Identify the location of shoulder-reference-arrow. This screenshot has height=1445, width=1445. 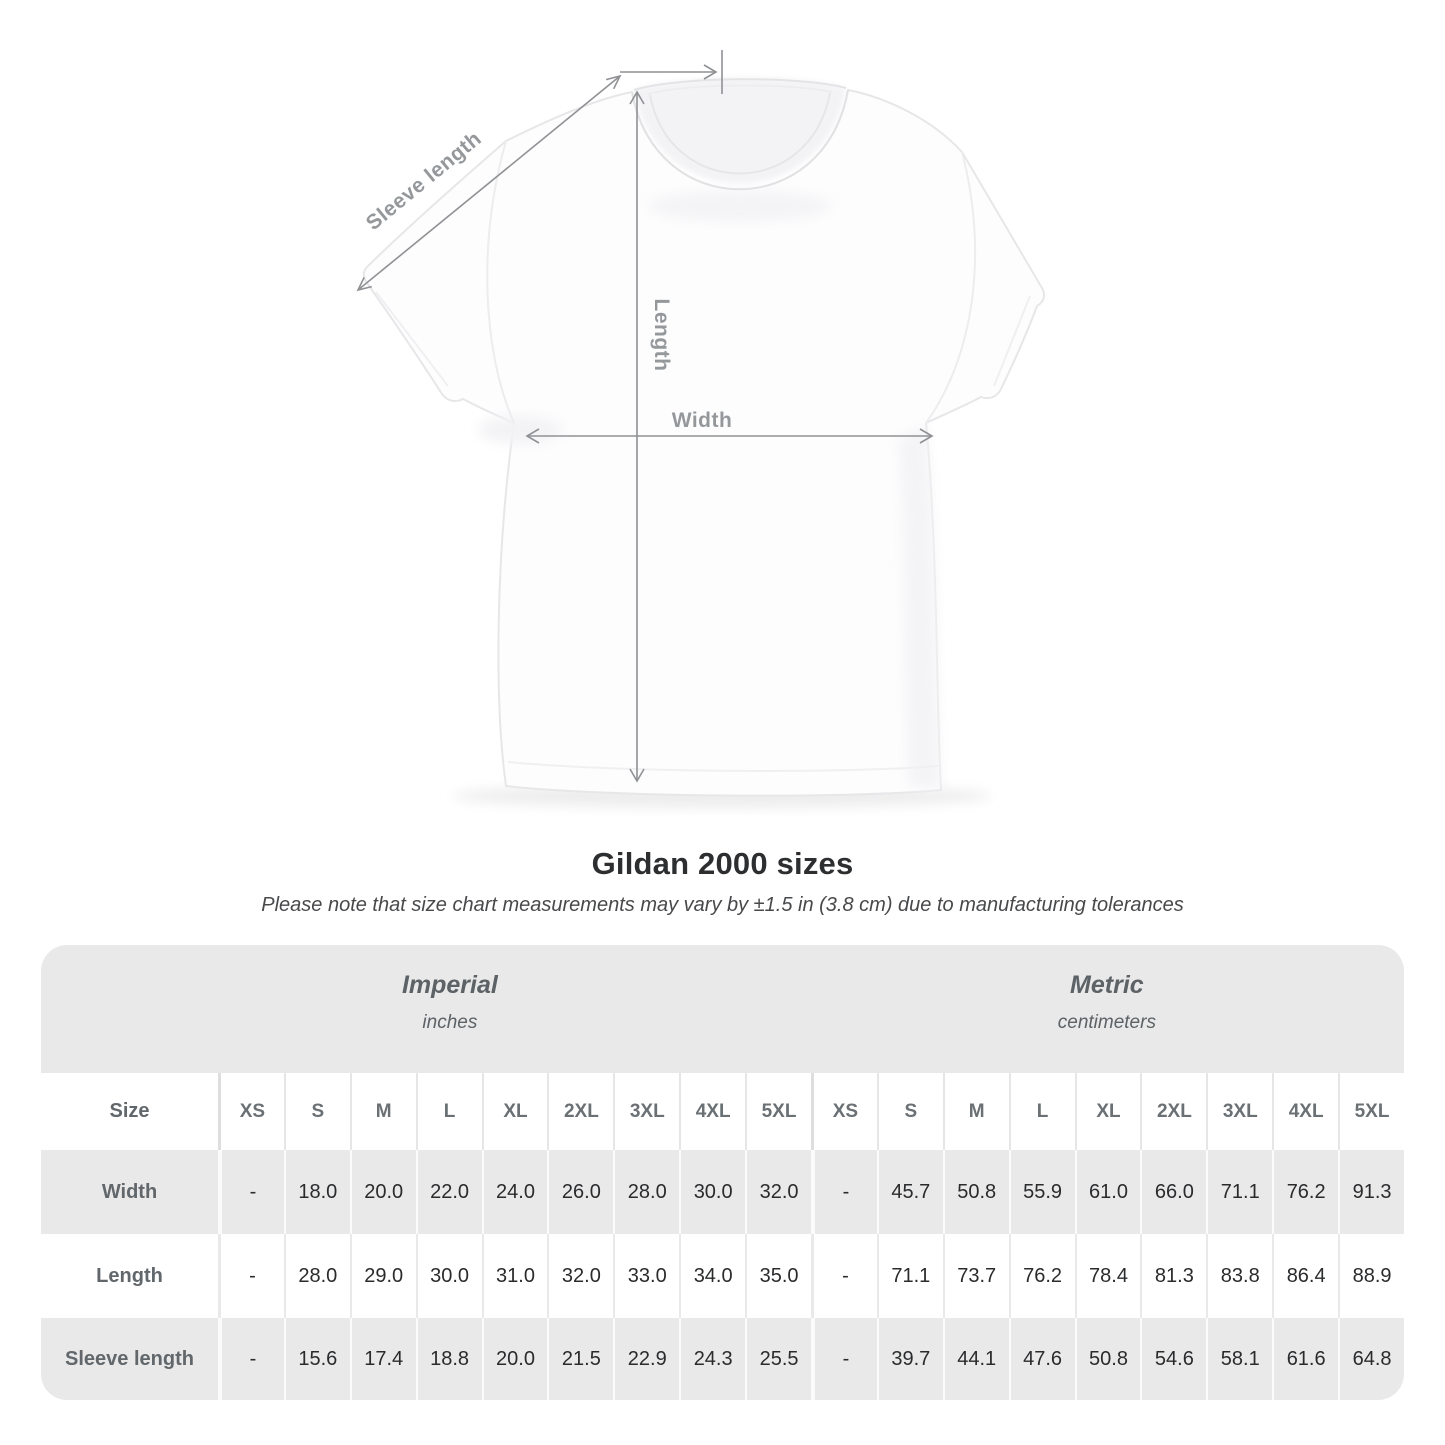
(669, 72).